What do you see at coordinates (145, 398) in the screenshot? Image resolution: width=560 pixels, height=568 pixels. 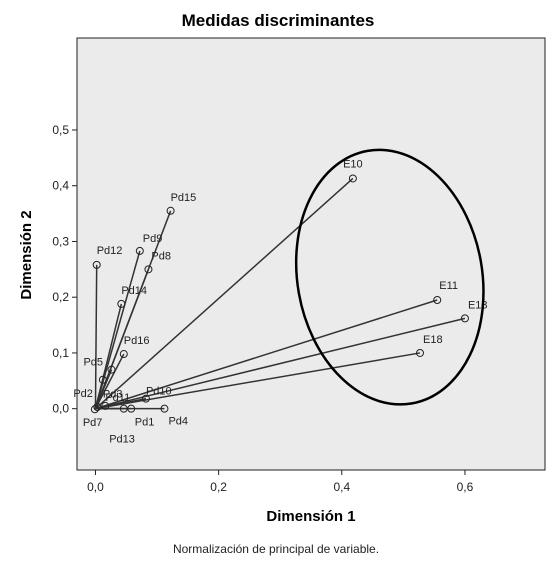 I see `point-marker-pd10` at bounding box center [145, 398].